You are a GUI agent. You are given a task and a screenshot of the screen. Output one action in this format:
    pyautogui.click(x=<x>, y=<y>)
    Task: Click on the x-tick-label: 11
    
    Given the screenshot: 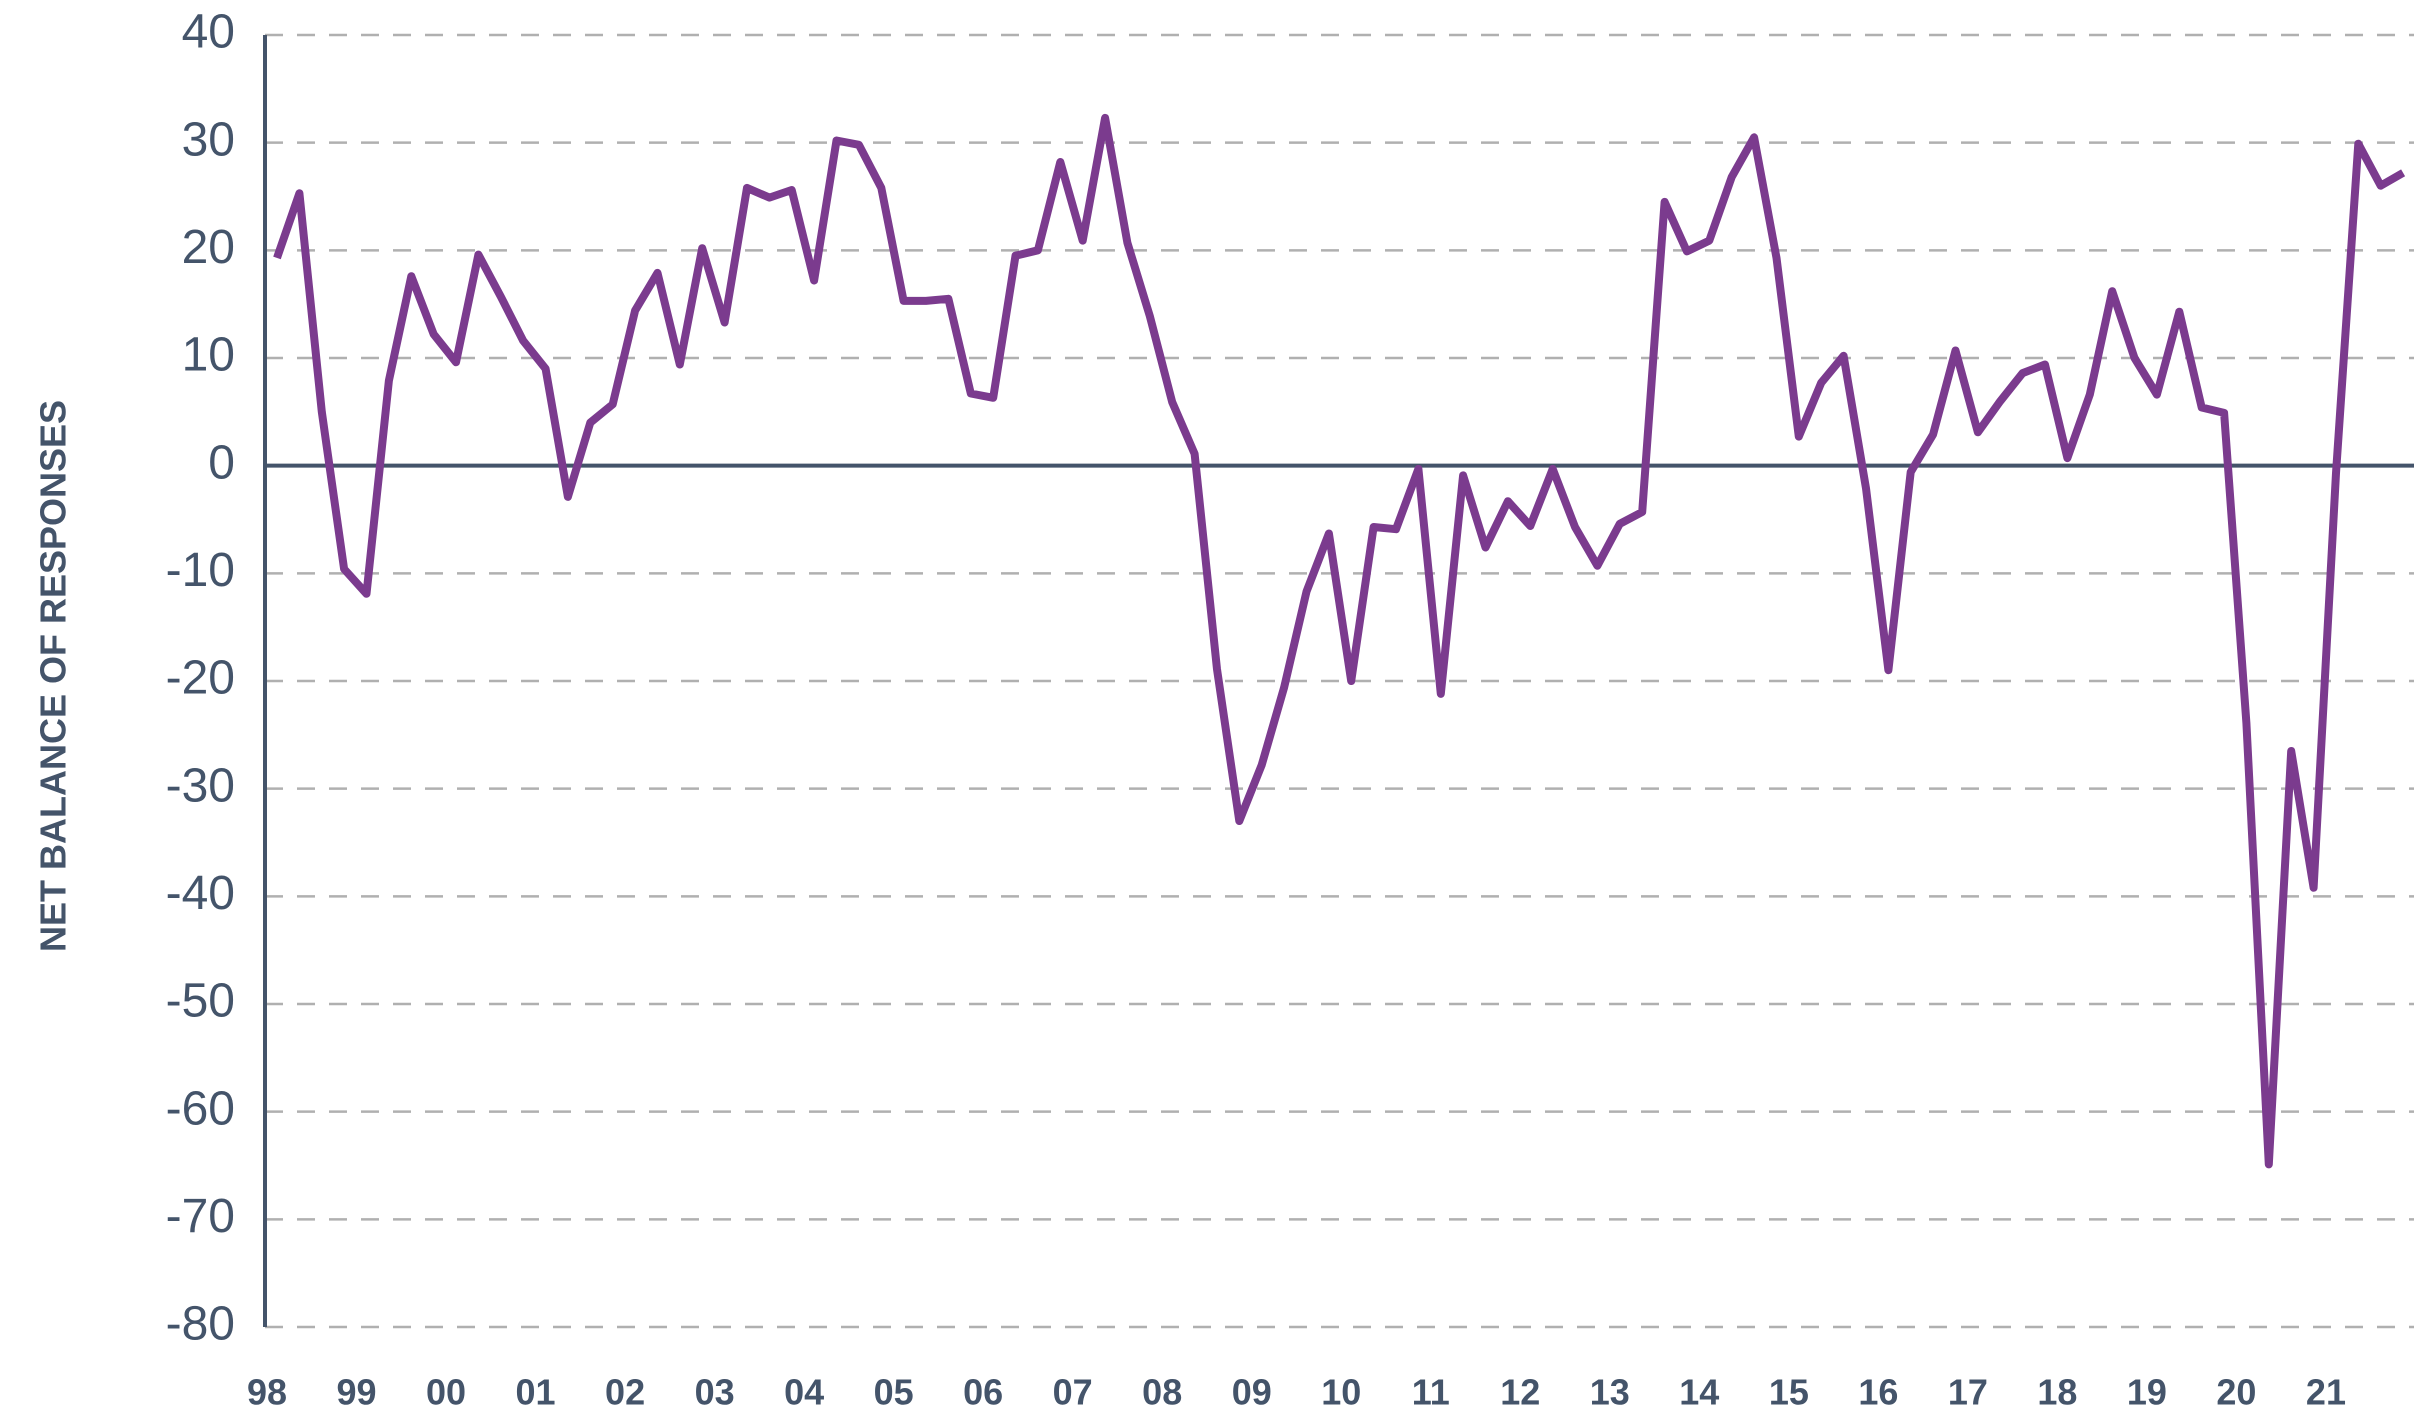 What is the action you would take?
    pyautogui.click(x=1431, y=1392)
    